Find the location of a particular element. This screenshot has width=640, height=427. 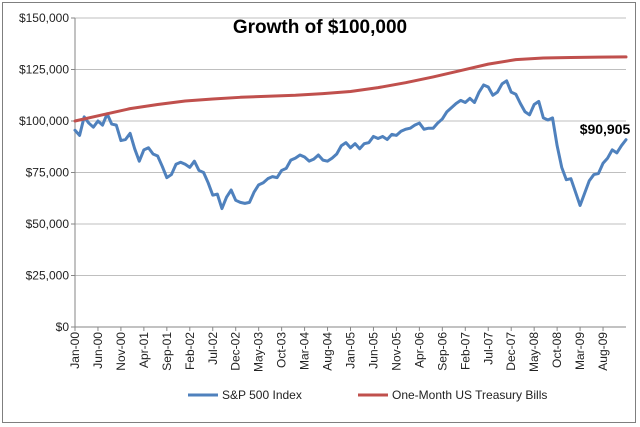

treasury-bills-line is located at coordinates (350, 89).